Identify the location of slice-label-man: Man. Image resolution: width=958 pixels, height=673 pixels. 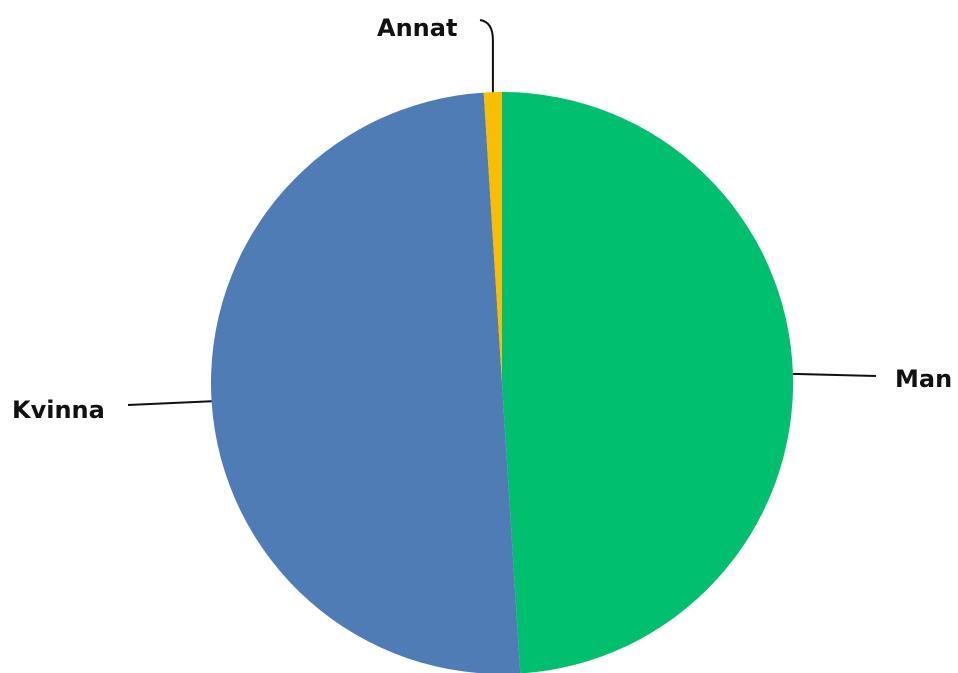
(923, 379).